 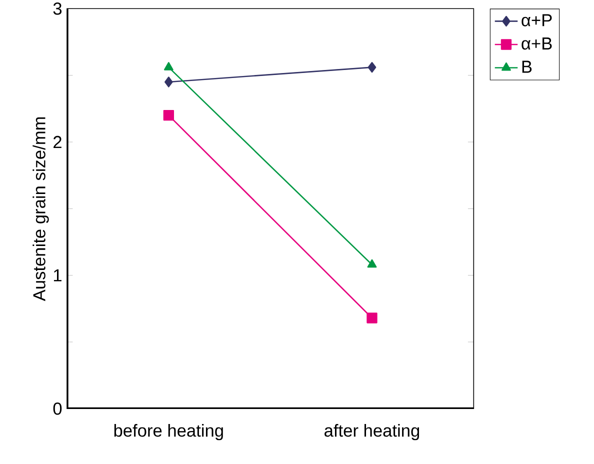 What do you see at coordinates (537, 44) in the screenshot?
I see `legend-label: α+B` at bounding box center [537, 44].